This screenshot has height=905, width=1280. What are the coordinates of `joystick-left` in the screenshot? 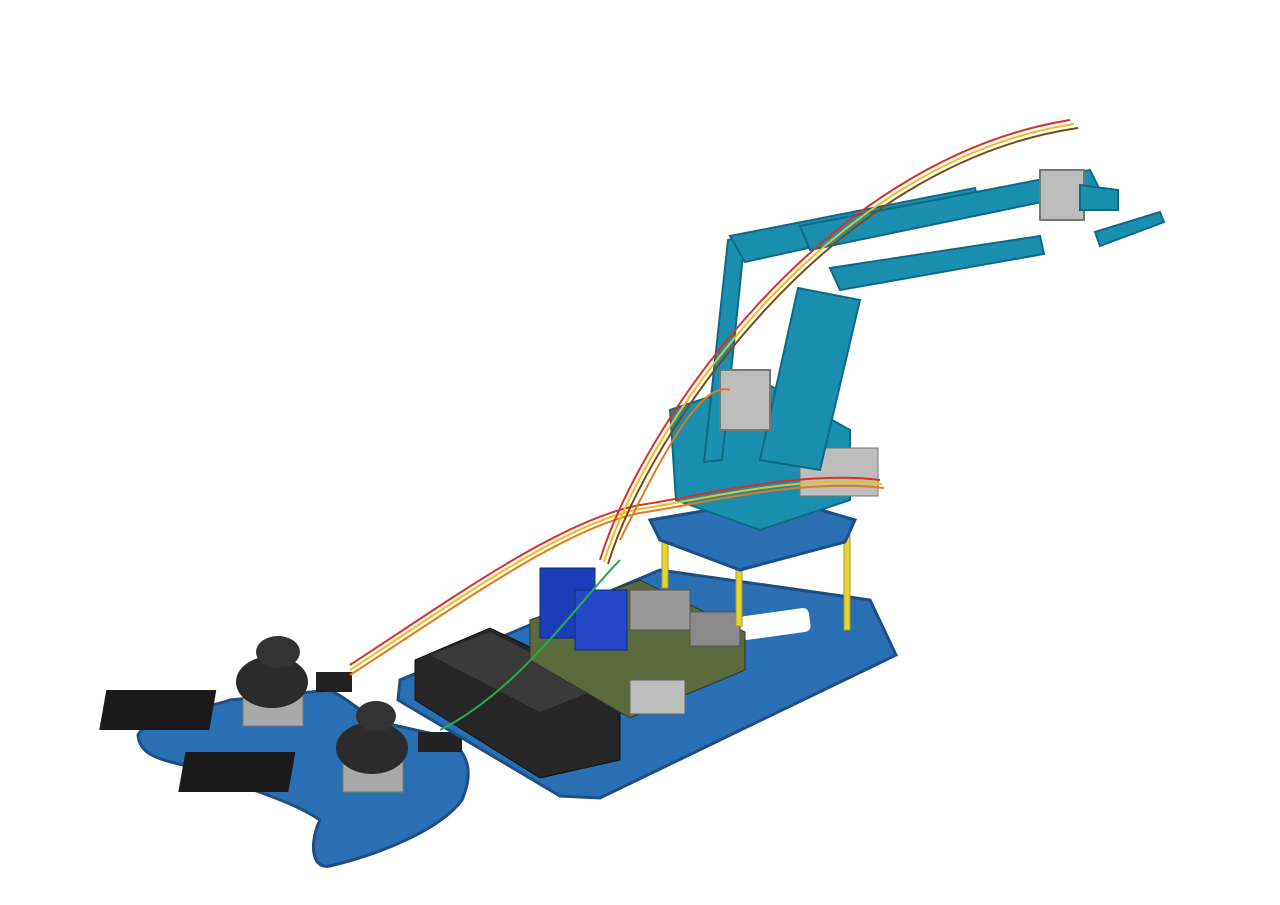 It's located at (225, 683).